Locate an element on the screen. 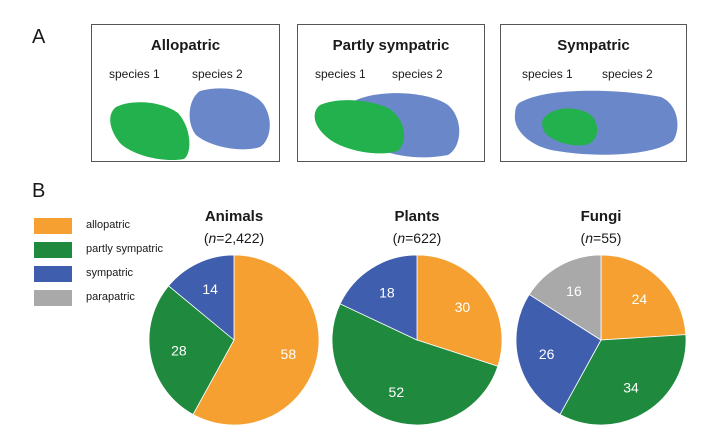 The height and width of the screenshot is (441, 720). legend-swatch-sympatric is located at coordinates (53, 274).